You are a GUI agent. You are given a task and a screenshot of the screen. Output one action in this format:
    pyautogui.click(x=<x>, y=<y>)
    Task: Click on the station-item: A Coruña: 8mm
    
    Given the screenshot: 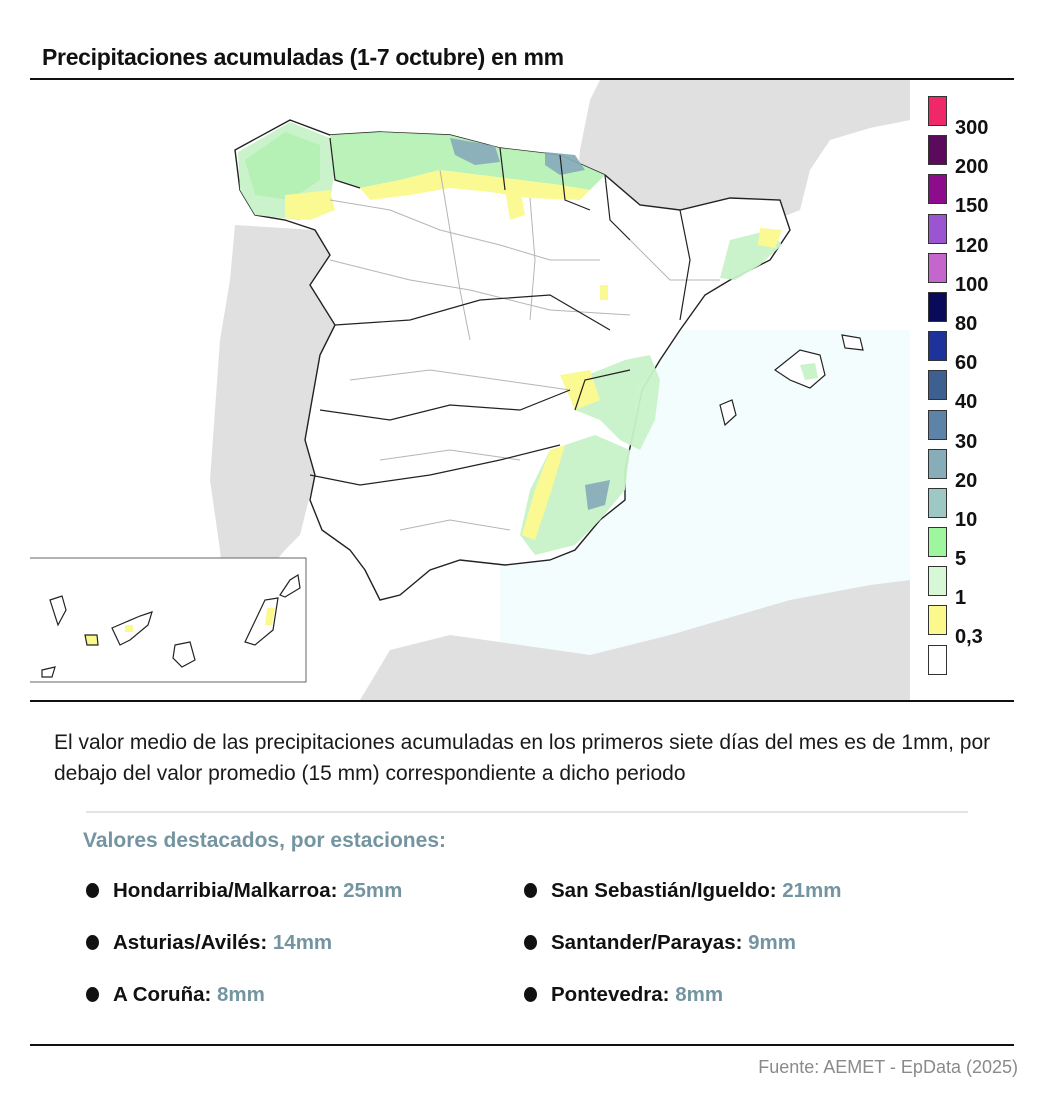 What is the action you would take?
    pyautogui.click(x=175, y=995)
    